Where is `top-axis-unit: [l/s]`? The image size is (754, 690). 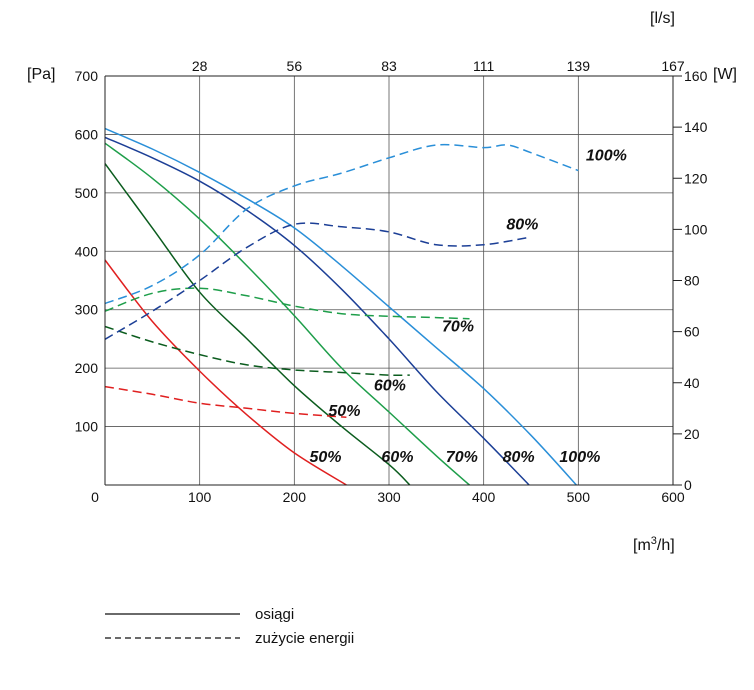
top-axis-unit: [l/s] is located at coordinates (662, 18).